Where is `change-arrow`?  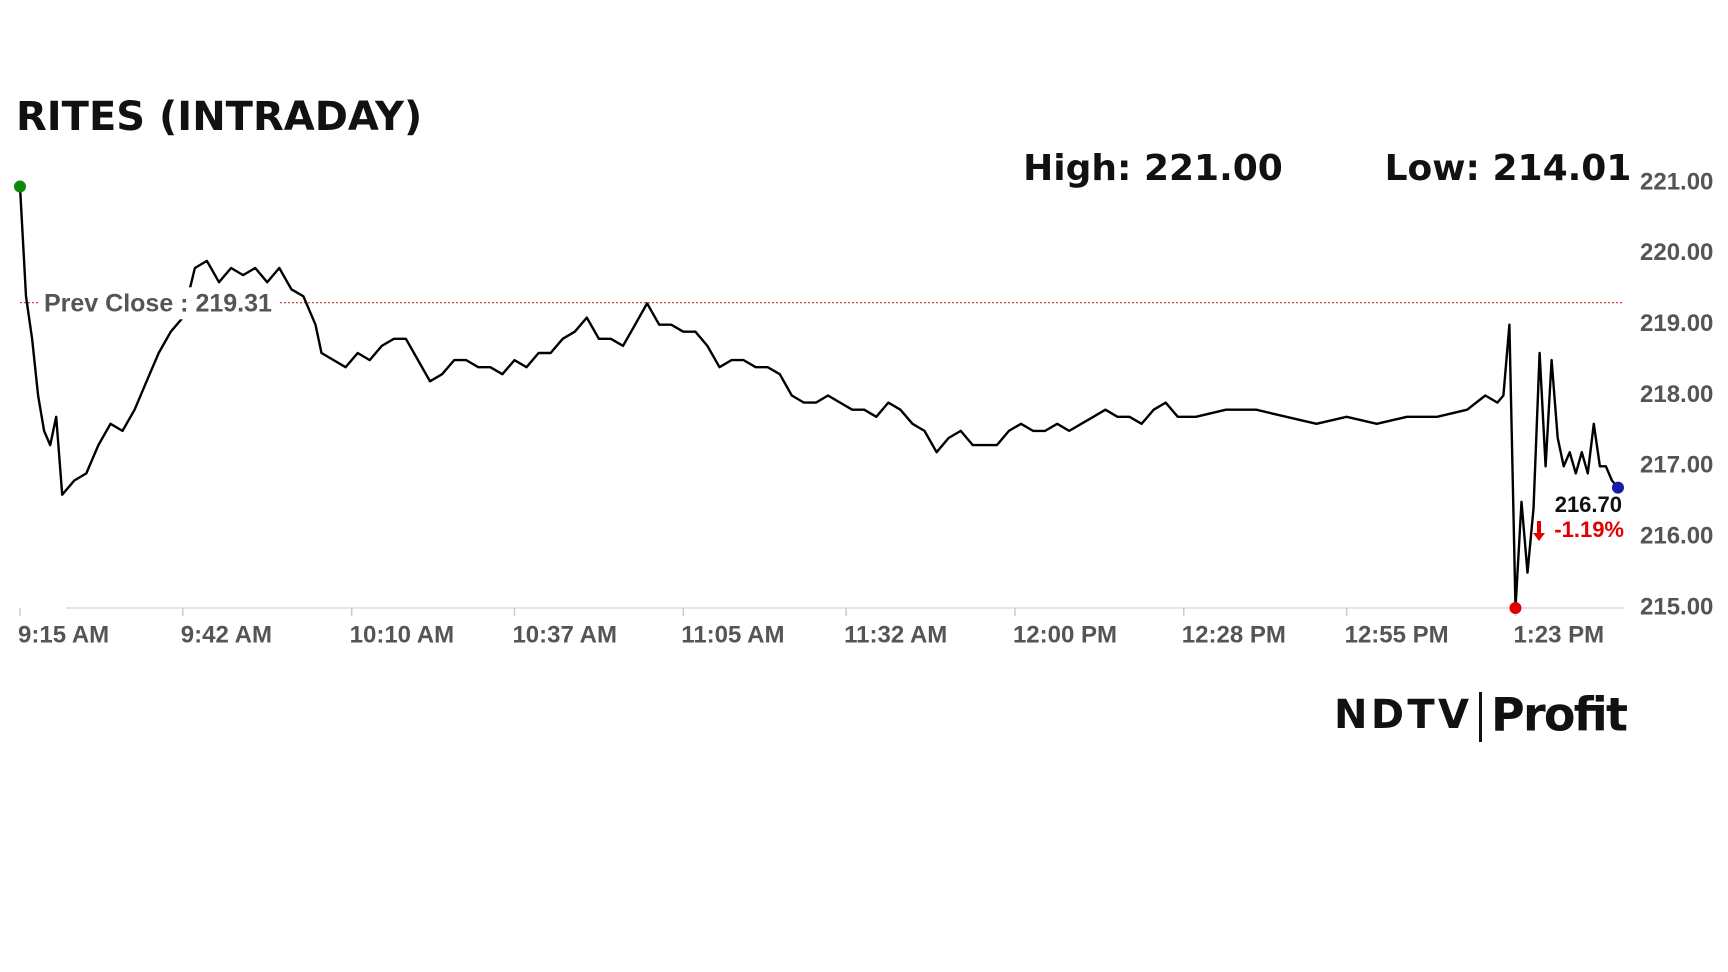
change-arrow is located at coordinates (1539, 531).